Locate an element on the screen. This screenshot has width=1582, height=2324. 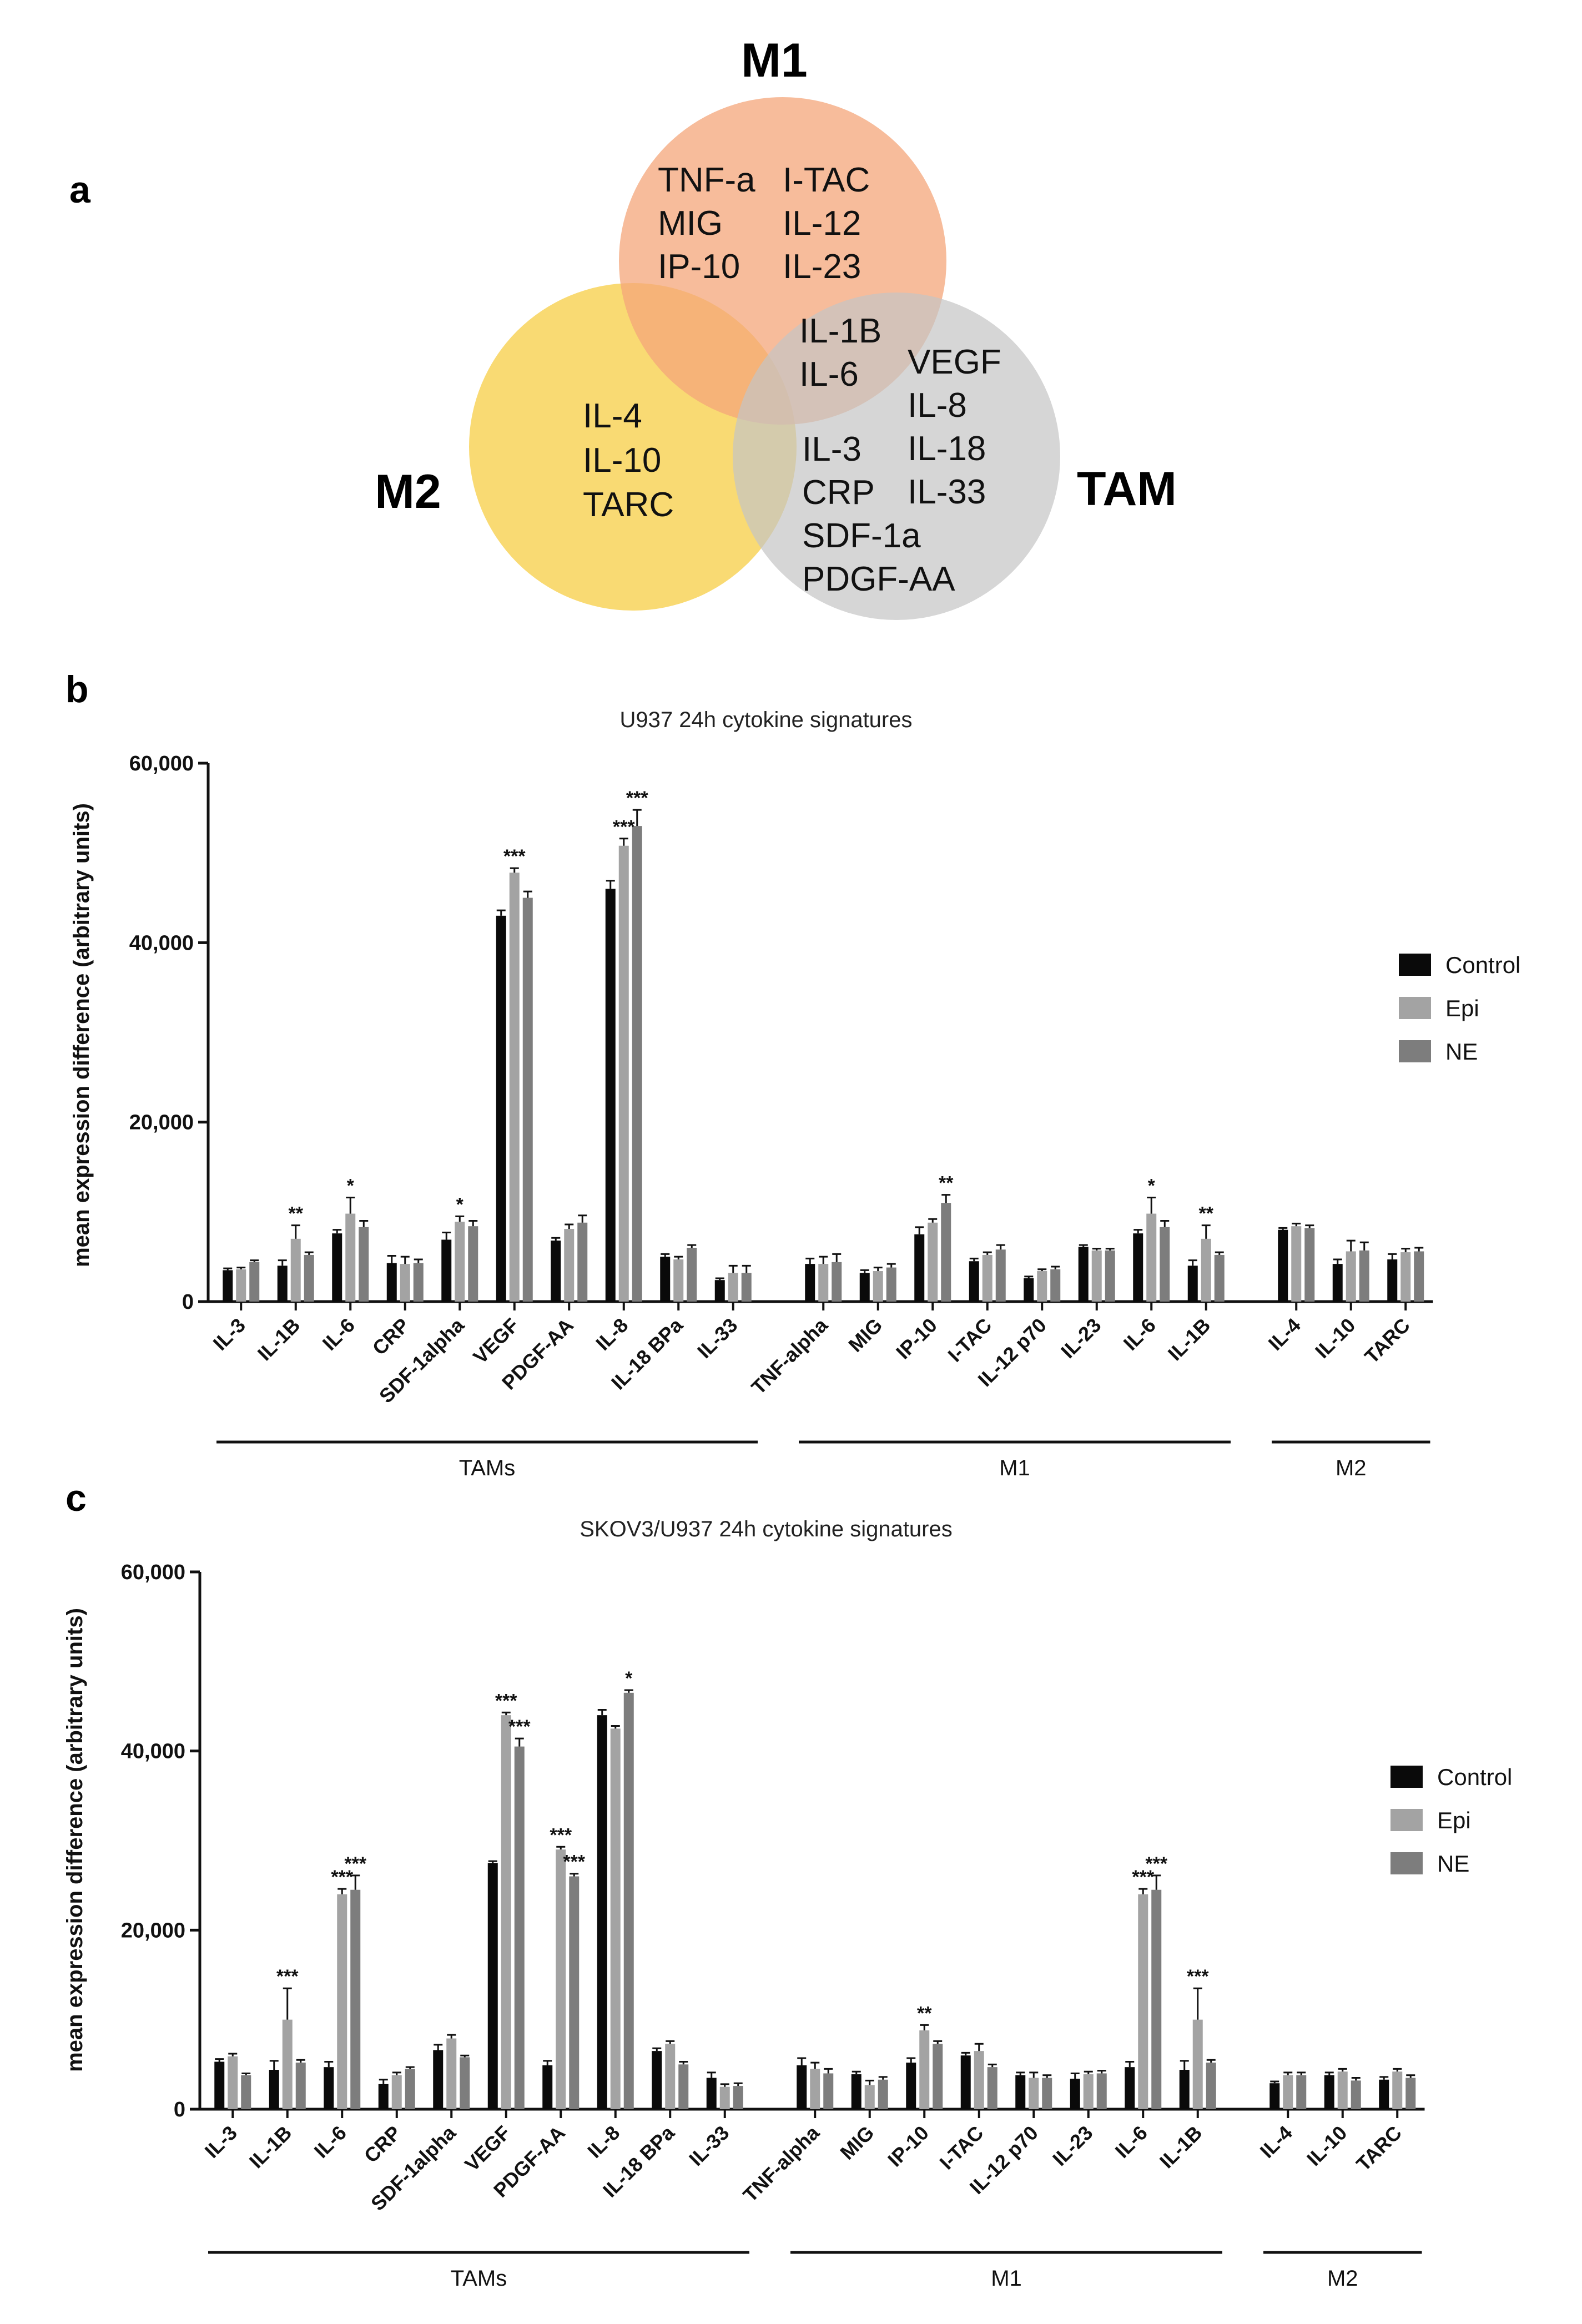
venn-title-tam: TAM is located at coordinates (1127, 489).